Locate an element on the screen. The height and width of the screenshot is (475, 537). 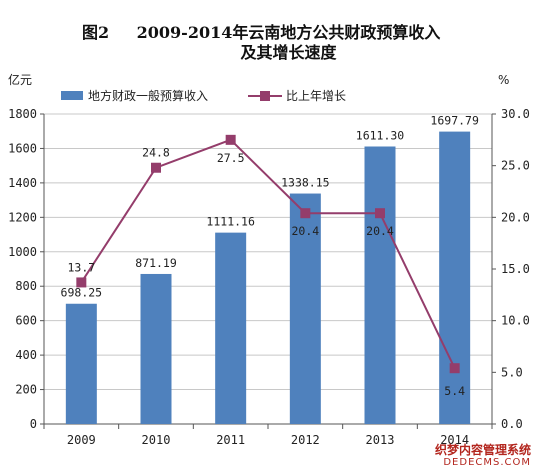
y2-tick-label: 15.0 is located at coordinates (515, 269).